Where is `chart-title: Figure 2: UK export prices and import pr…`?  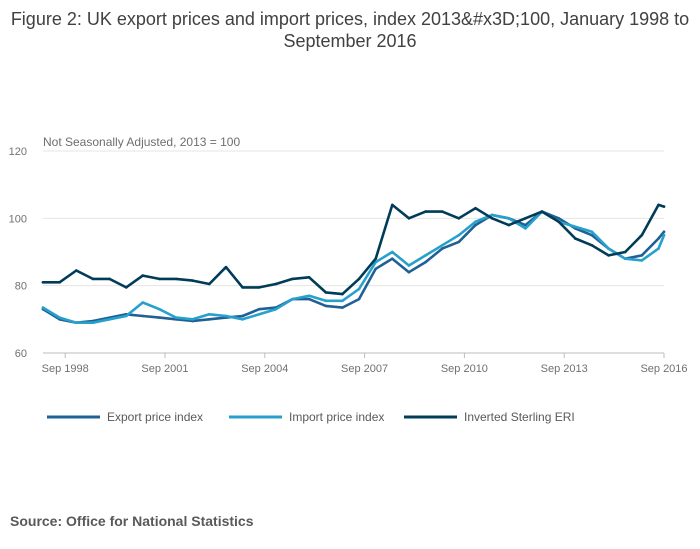 chart-title: Figure 2: UK export prices and import pr… is located at coordinates (350, 30).